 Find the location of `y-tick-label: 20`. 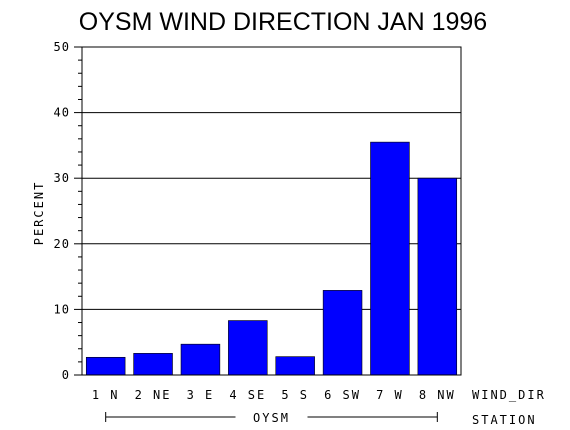

y-tick-label: 20 is located at coordinates (62, 244).